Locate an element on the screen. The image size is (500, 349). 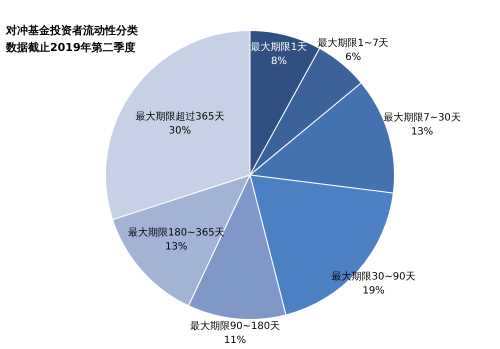
data-label: 11% is located at coordinates (235, 340).